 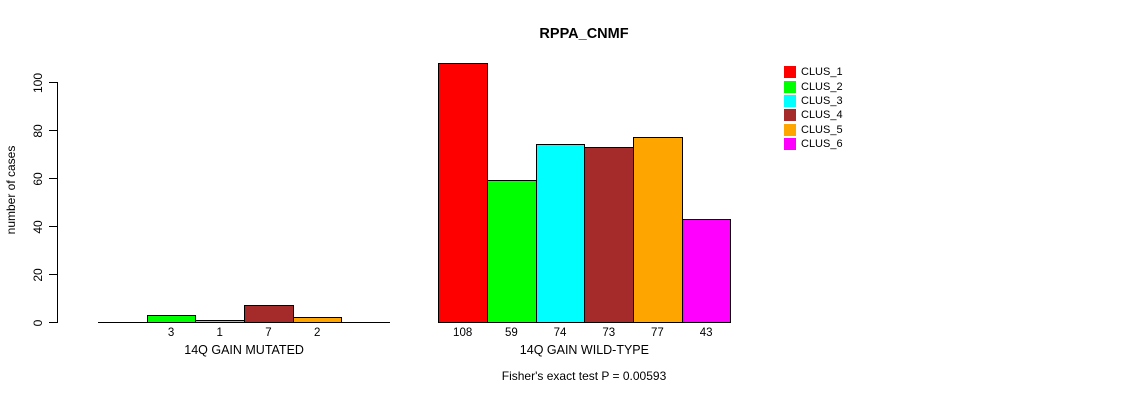 I want to click on legend-item-clus_6: CLUS_6, so click(x=813, y=144).